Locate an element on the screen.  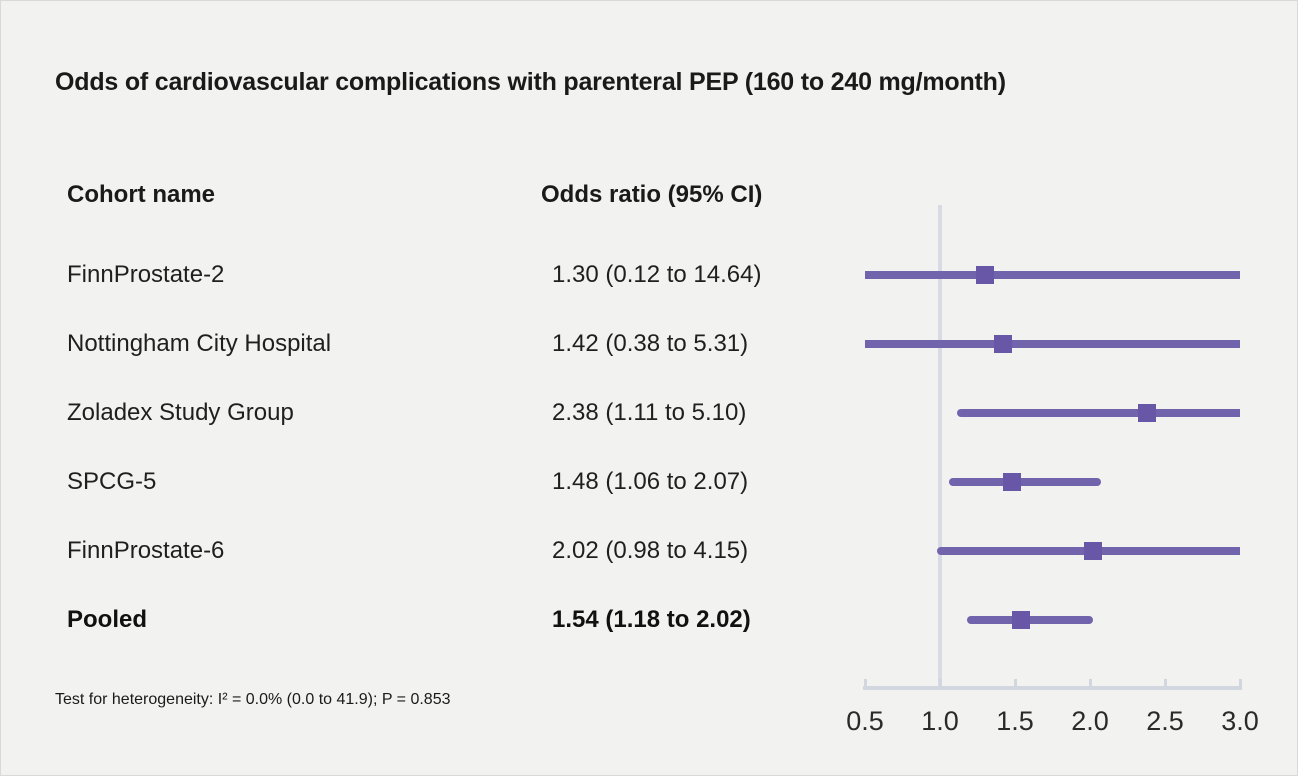
cohort-label: Nottingham City Hospital is located at coordinates (199, 343).